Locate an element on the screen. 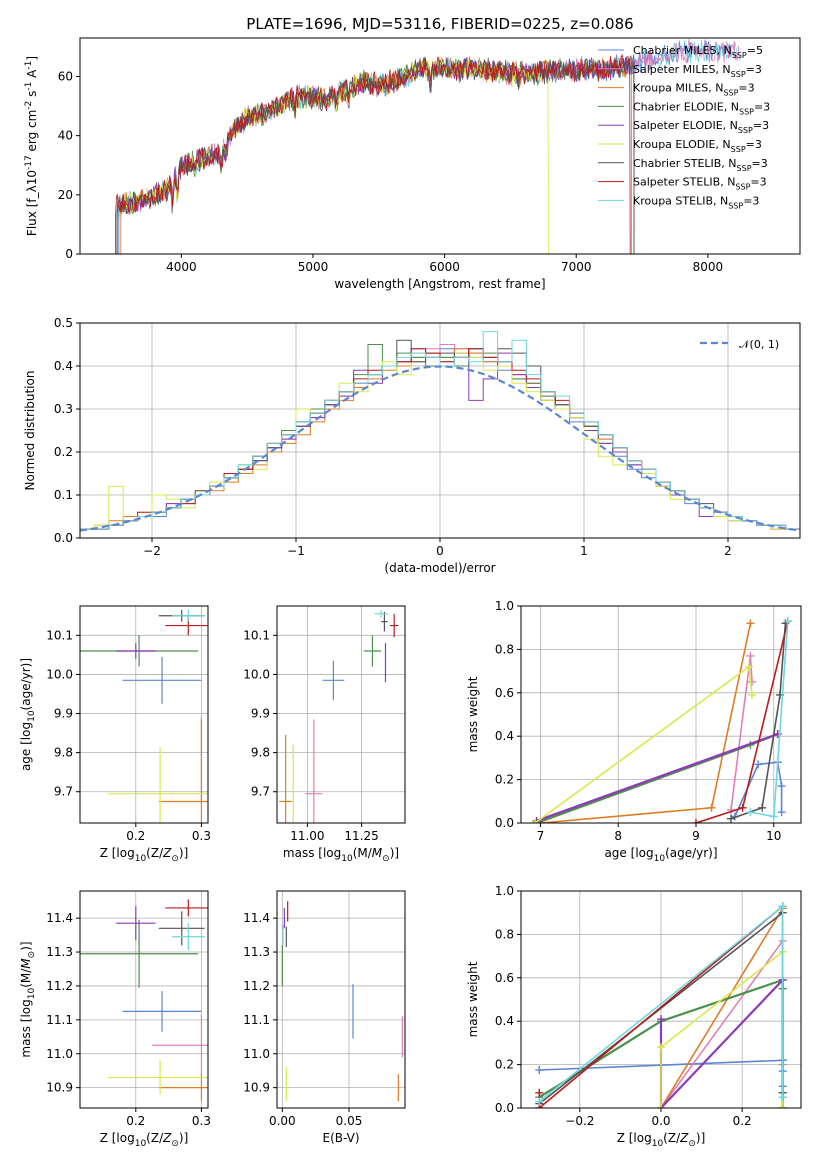 This screenshot has height=1170, width=819. x-axis-label: age [log10(age/yr)] is located at coordinates (660, 855).